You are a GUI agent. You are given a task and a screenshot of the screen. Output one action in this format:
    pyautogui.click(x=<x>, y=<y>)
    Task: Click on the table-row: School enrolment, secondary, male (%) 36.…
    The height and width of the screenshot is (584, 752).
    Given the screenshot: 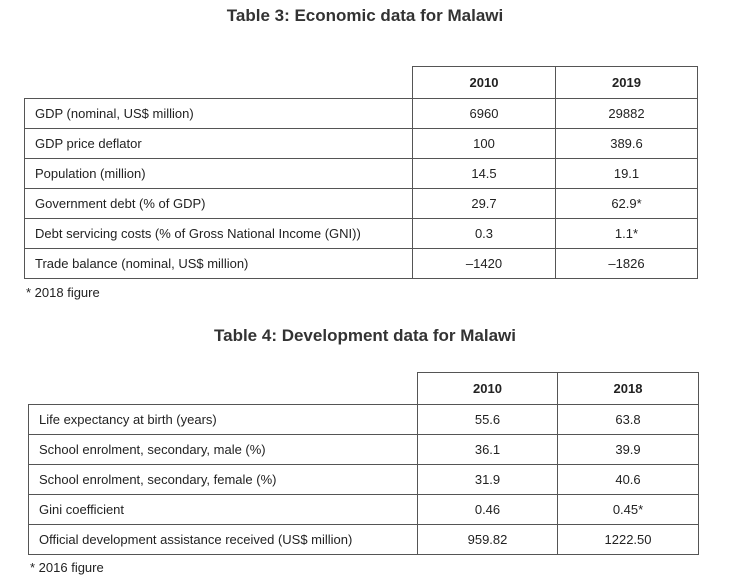 What is the action you would take?
    pyautogui.click(x=363, y=449)
    